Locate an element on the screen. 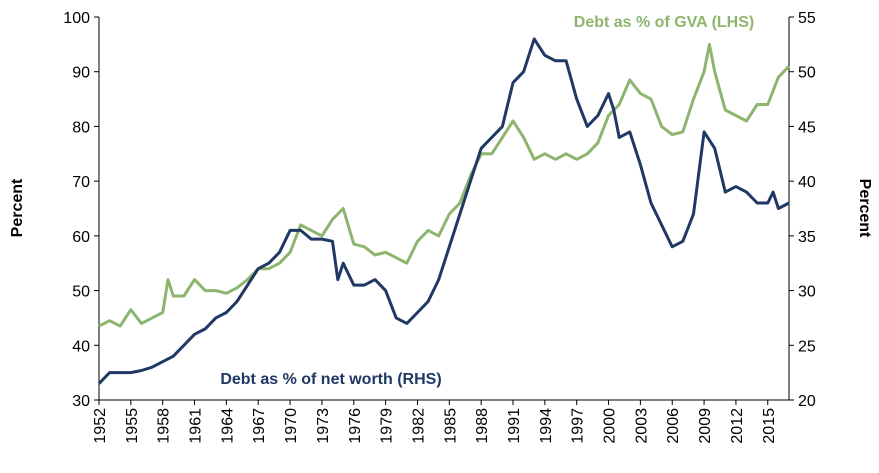 Image resolution: width=879 pixels, height=473 pixels. x-tick-label: 1997 is located at coordinates (578, 426).